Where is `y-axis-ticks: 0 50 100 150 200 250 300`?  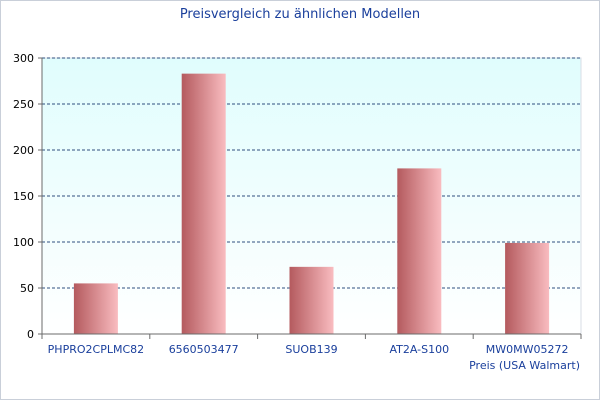
y-axis-ticks: 0 50 100 150 200 250 300 is located at coordinates (27, 196).